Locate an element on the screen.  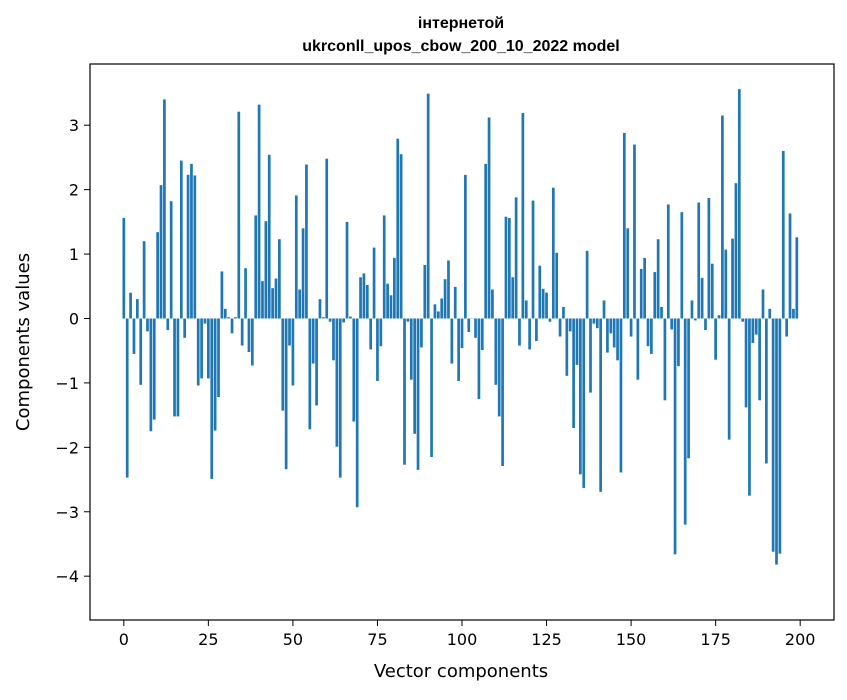
y-tick-label: −3 is located at coordinates (67, 512).